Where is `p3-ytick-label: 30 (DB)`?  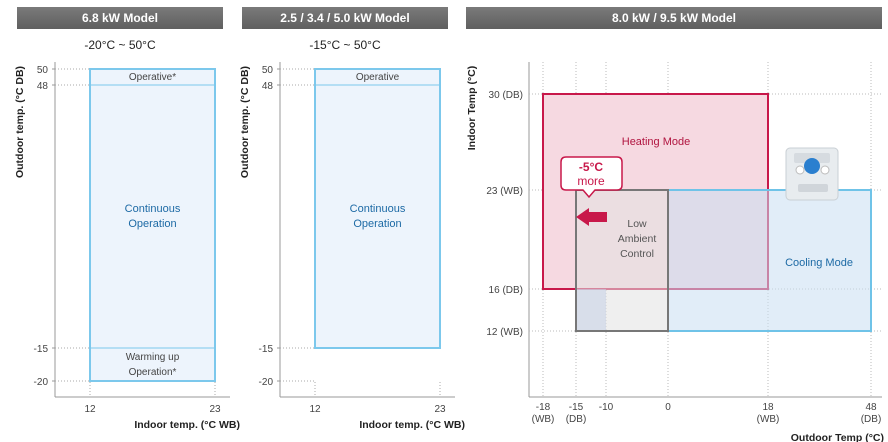
p3-ytick-label: 30 (DB) is located at coordinates (506, 95).